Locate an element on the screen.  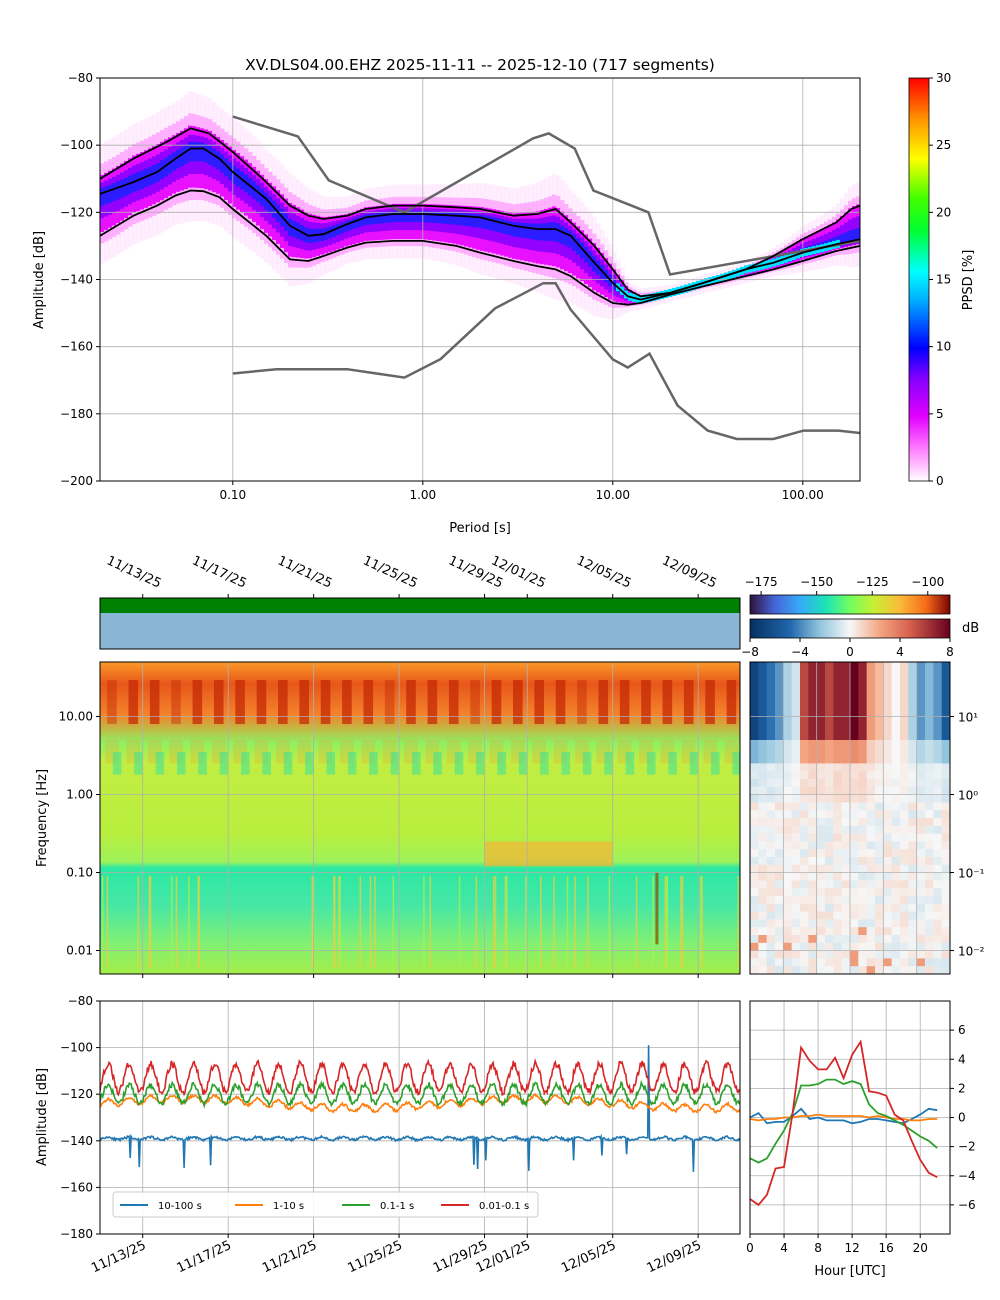
legend-box is located at coordinates (325, 1204).